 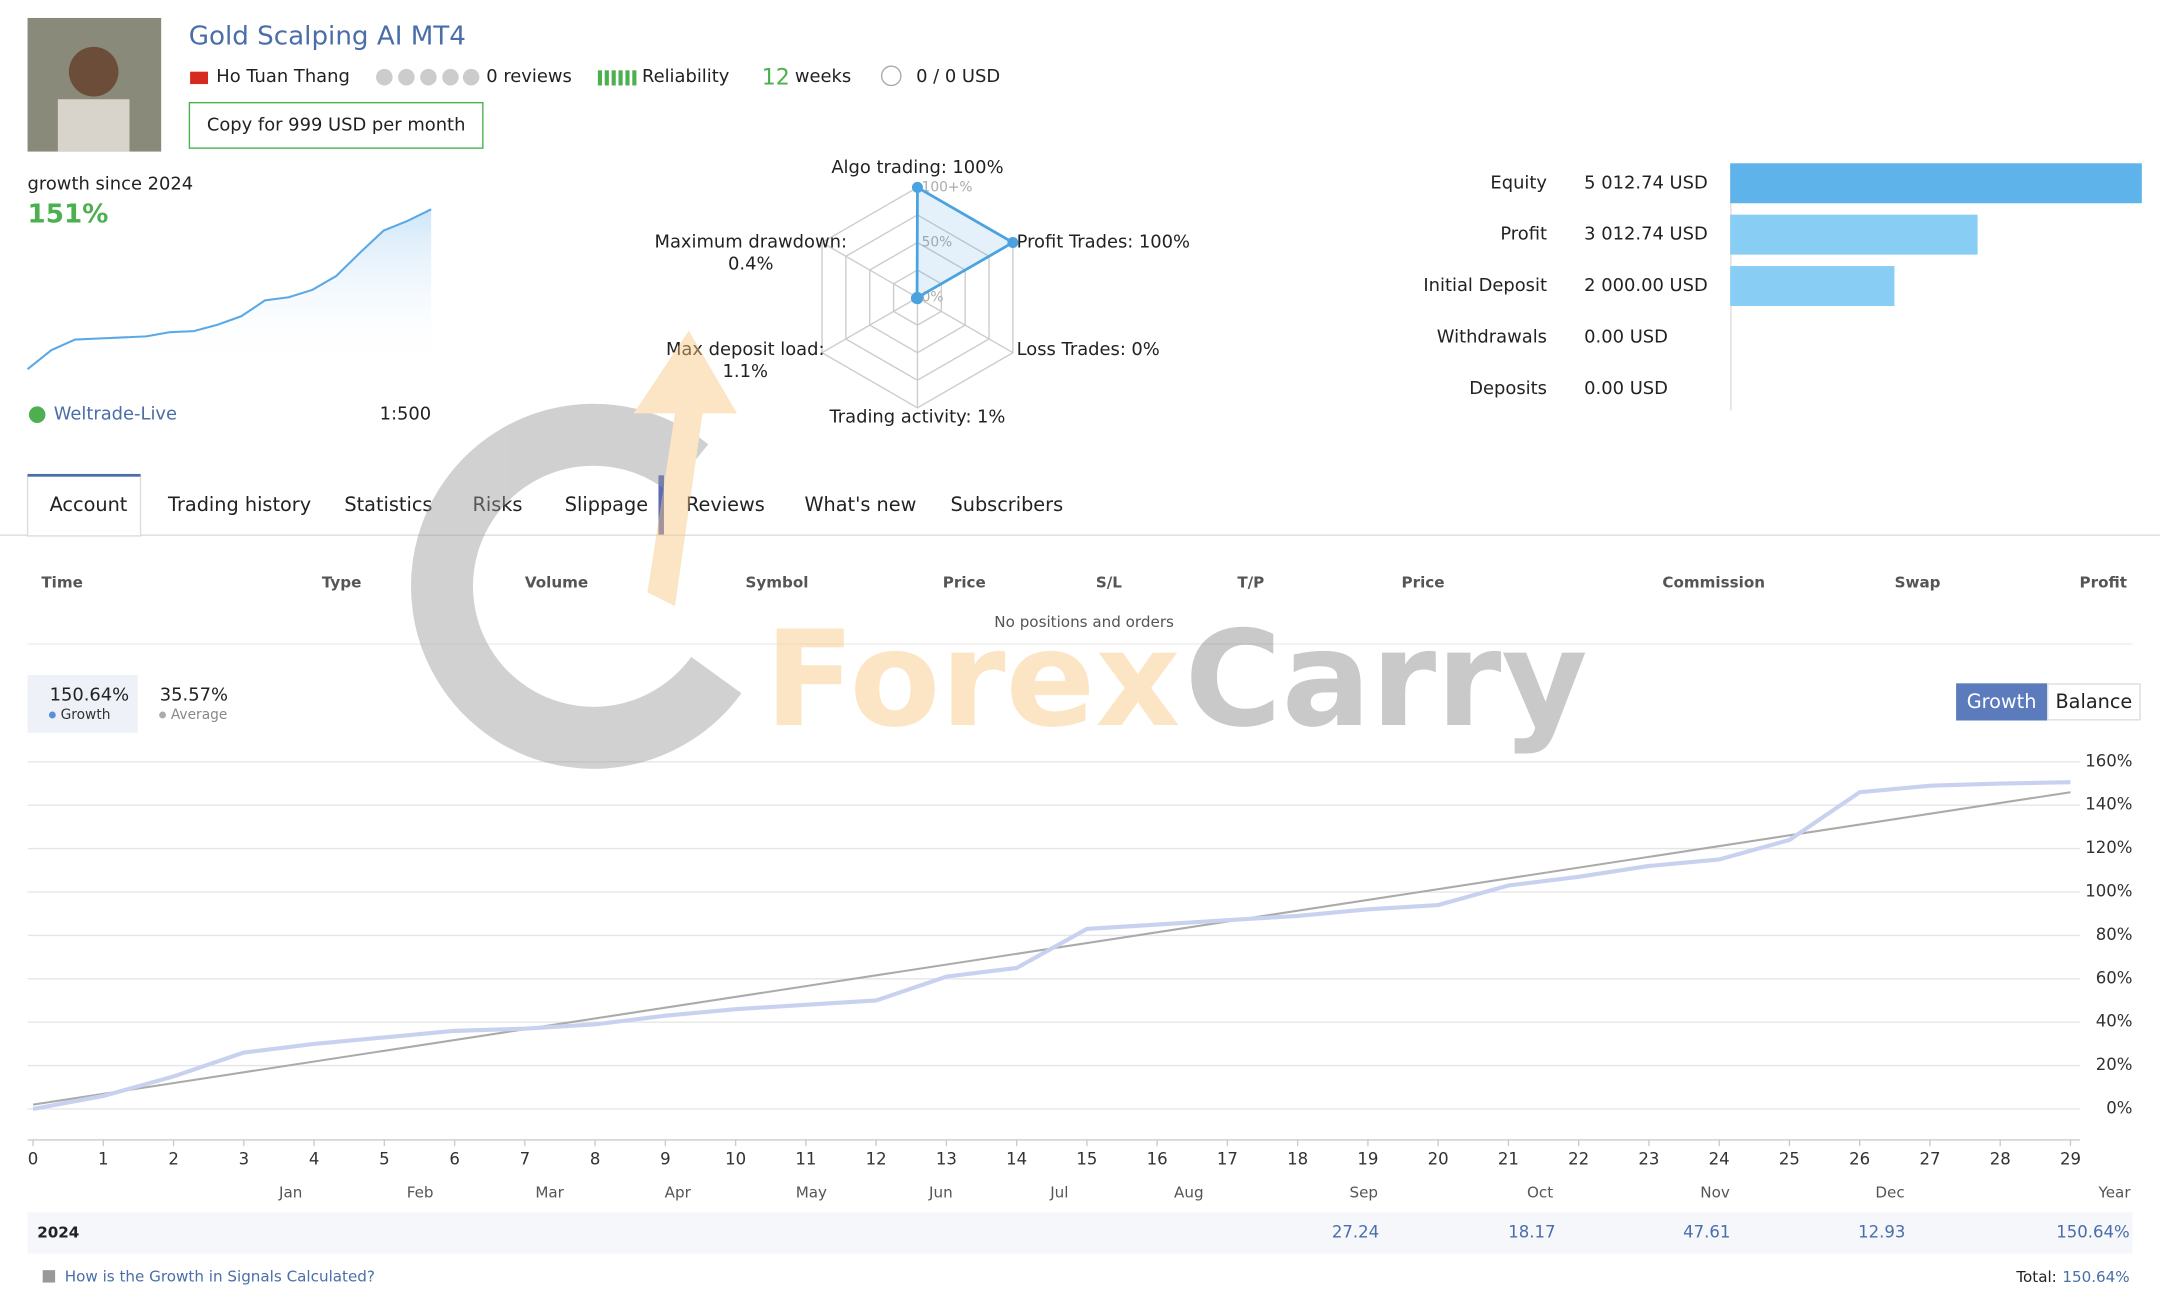 I want to click on active-tab, so click(x=84, y=505).